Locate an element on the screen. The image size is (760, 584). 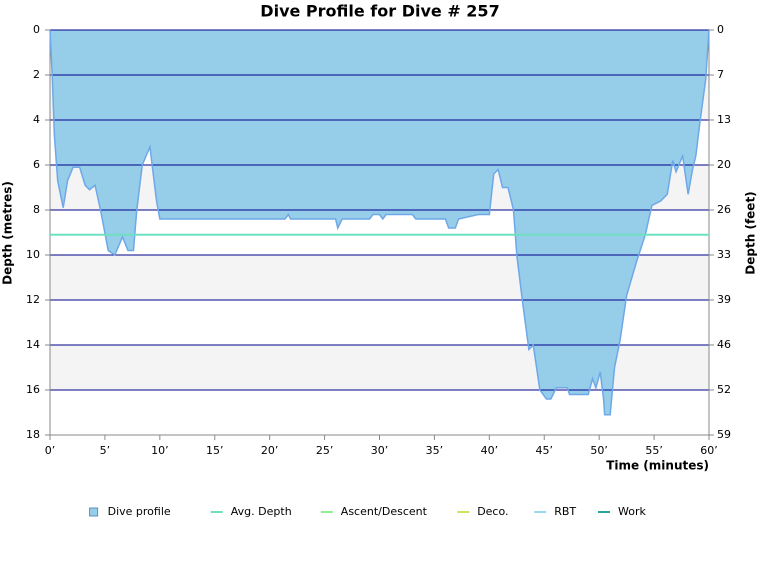
y2-axis-title: Depth (feet) is located at coordinates (751, 232).